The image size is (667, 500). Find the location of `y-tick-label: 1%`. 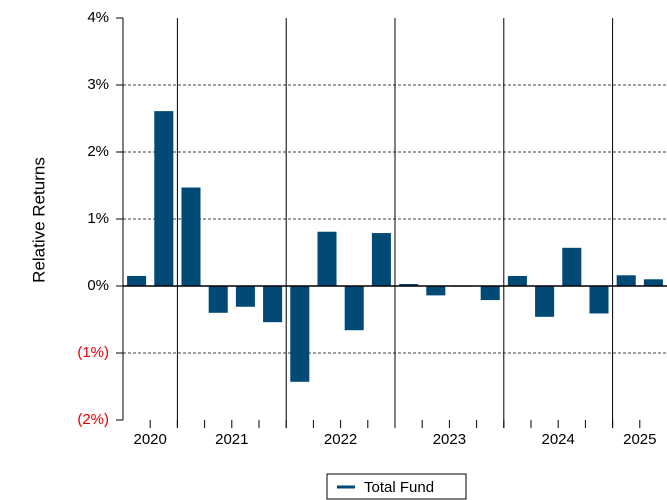

y-tick-label: 1% is located at coordinates (98, 218).